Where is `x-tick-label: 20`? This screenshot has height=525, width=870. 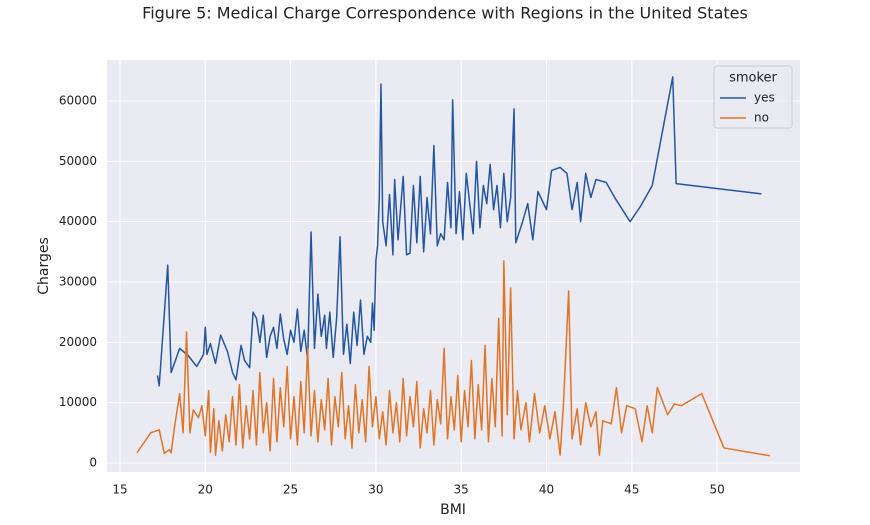 x-tick-label: 20 is located at coordinates (205, 490).